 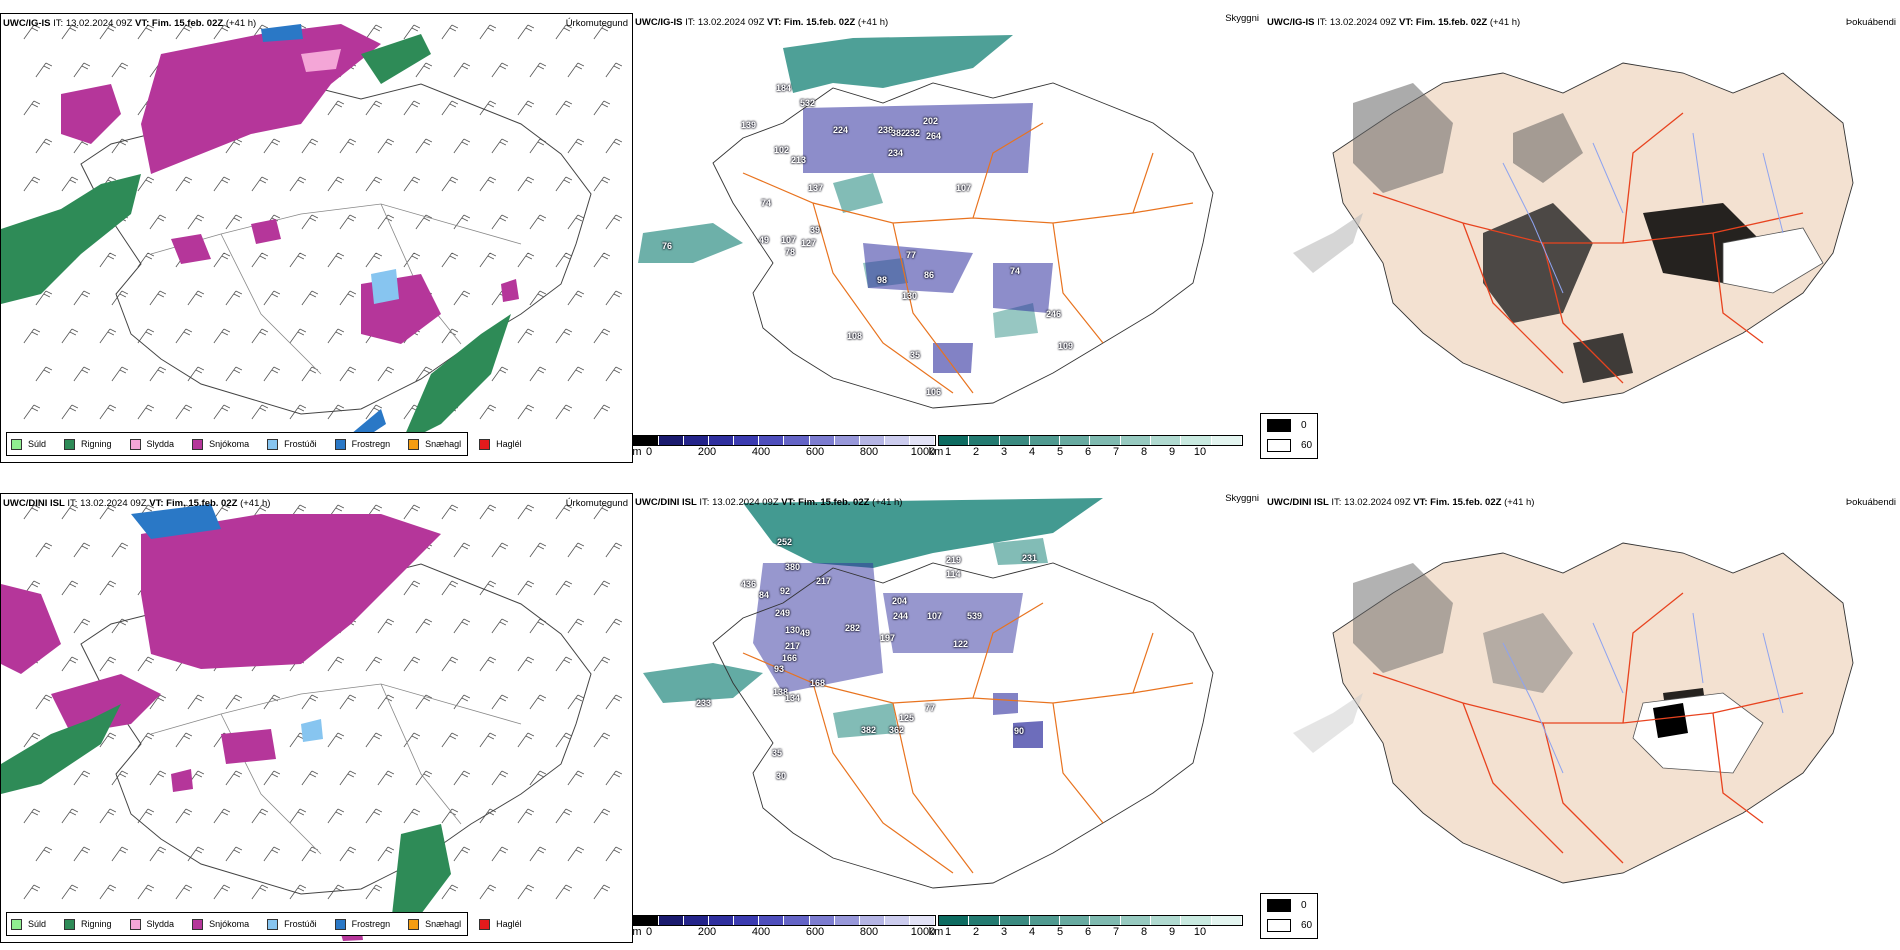 I want to click on cbar-tick: 9, so click(x=1172, y=452).